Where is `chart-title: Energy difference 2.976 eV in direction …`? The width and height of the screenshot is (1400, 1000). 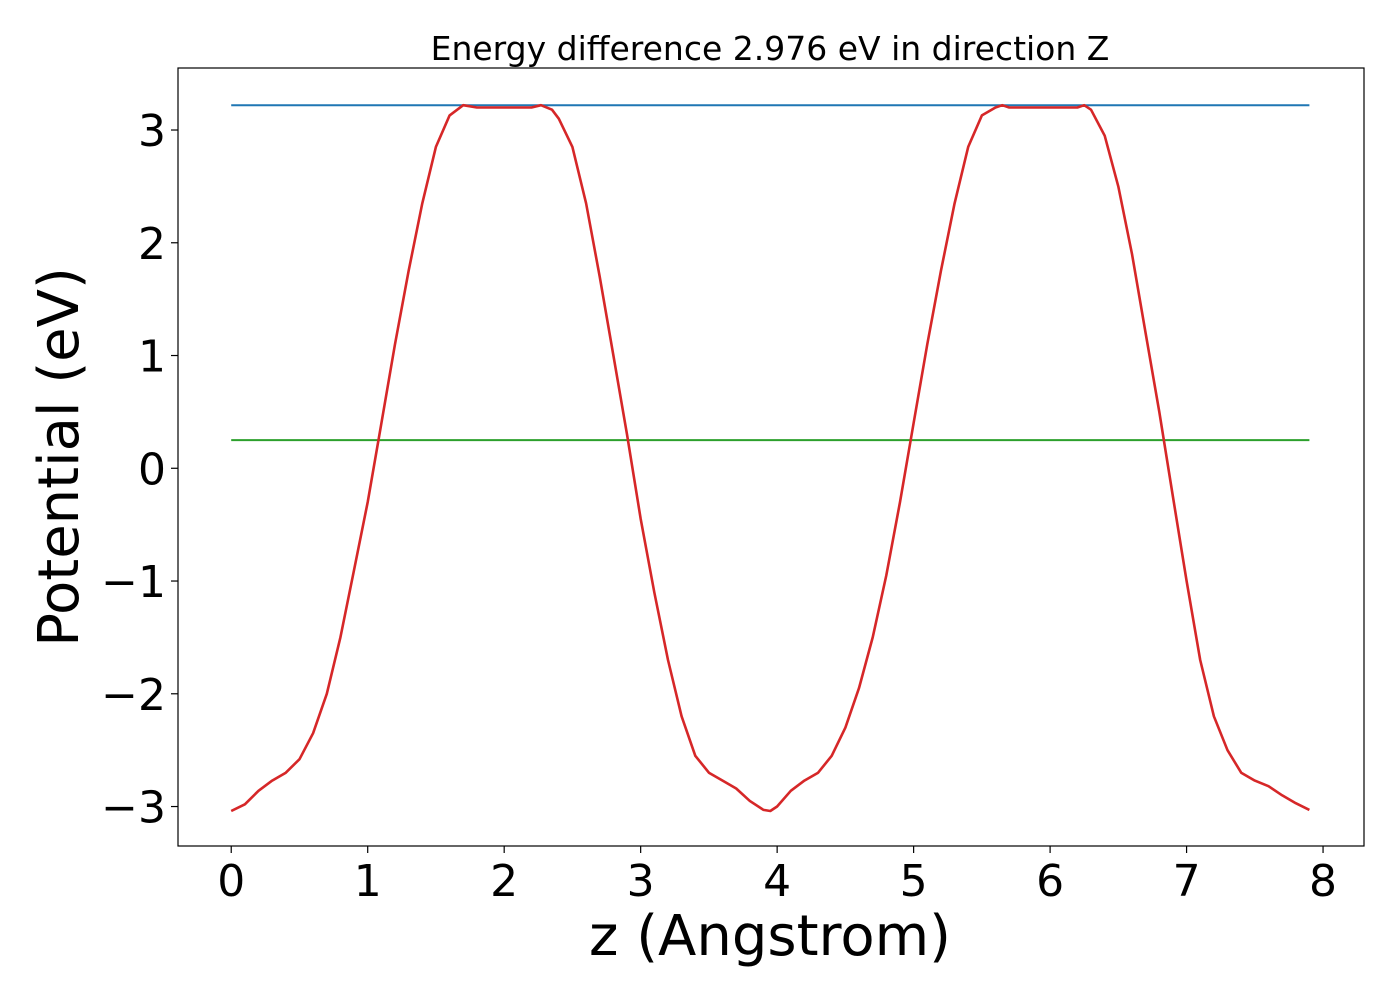
chart-title: Energy difference 2.976 eV in direction … is located at coordinates (770, 48).